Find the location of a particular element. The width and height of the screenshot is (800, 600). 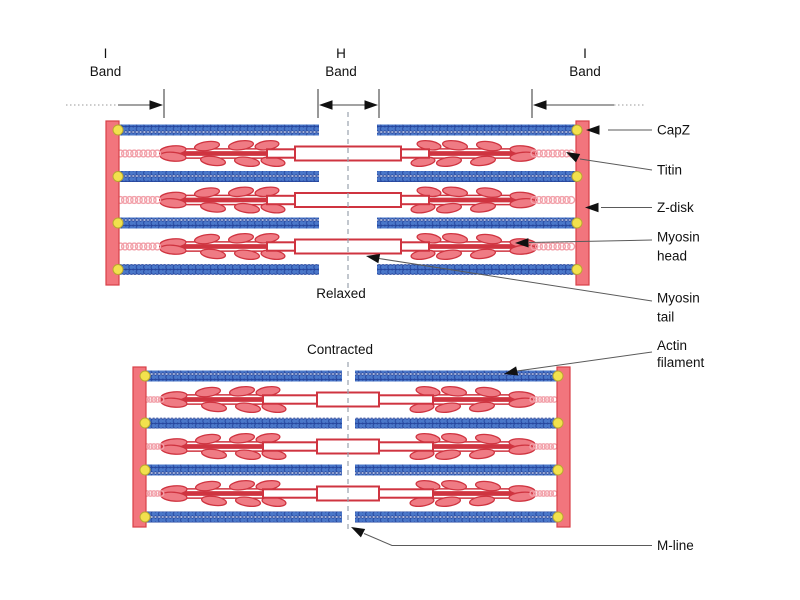

label-myosin-head-line2: head is located at coordinates (672, 256).